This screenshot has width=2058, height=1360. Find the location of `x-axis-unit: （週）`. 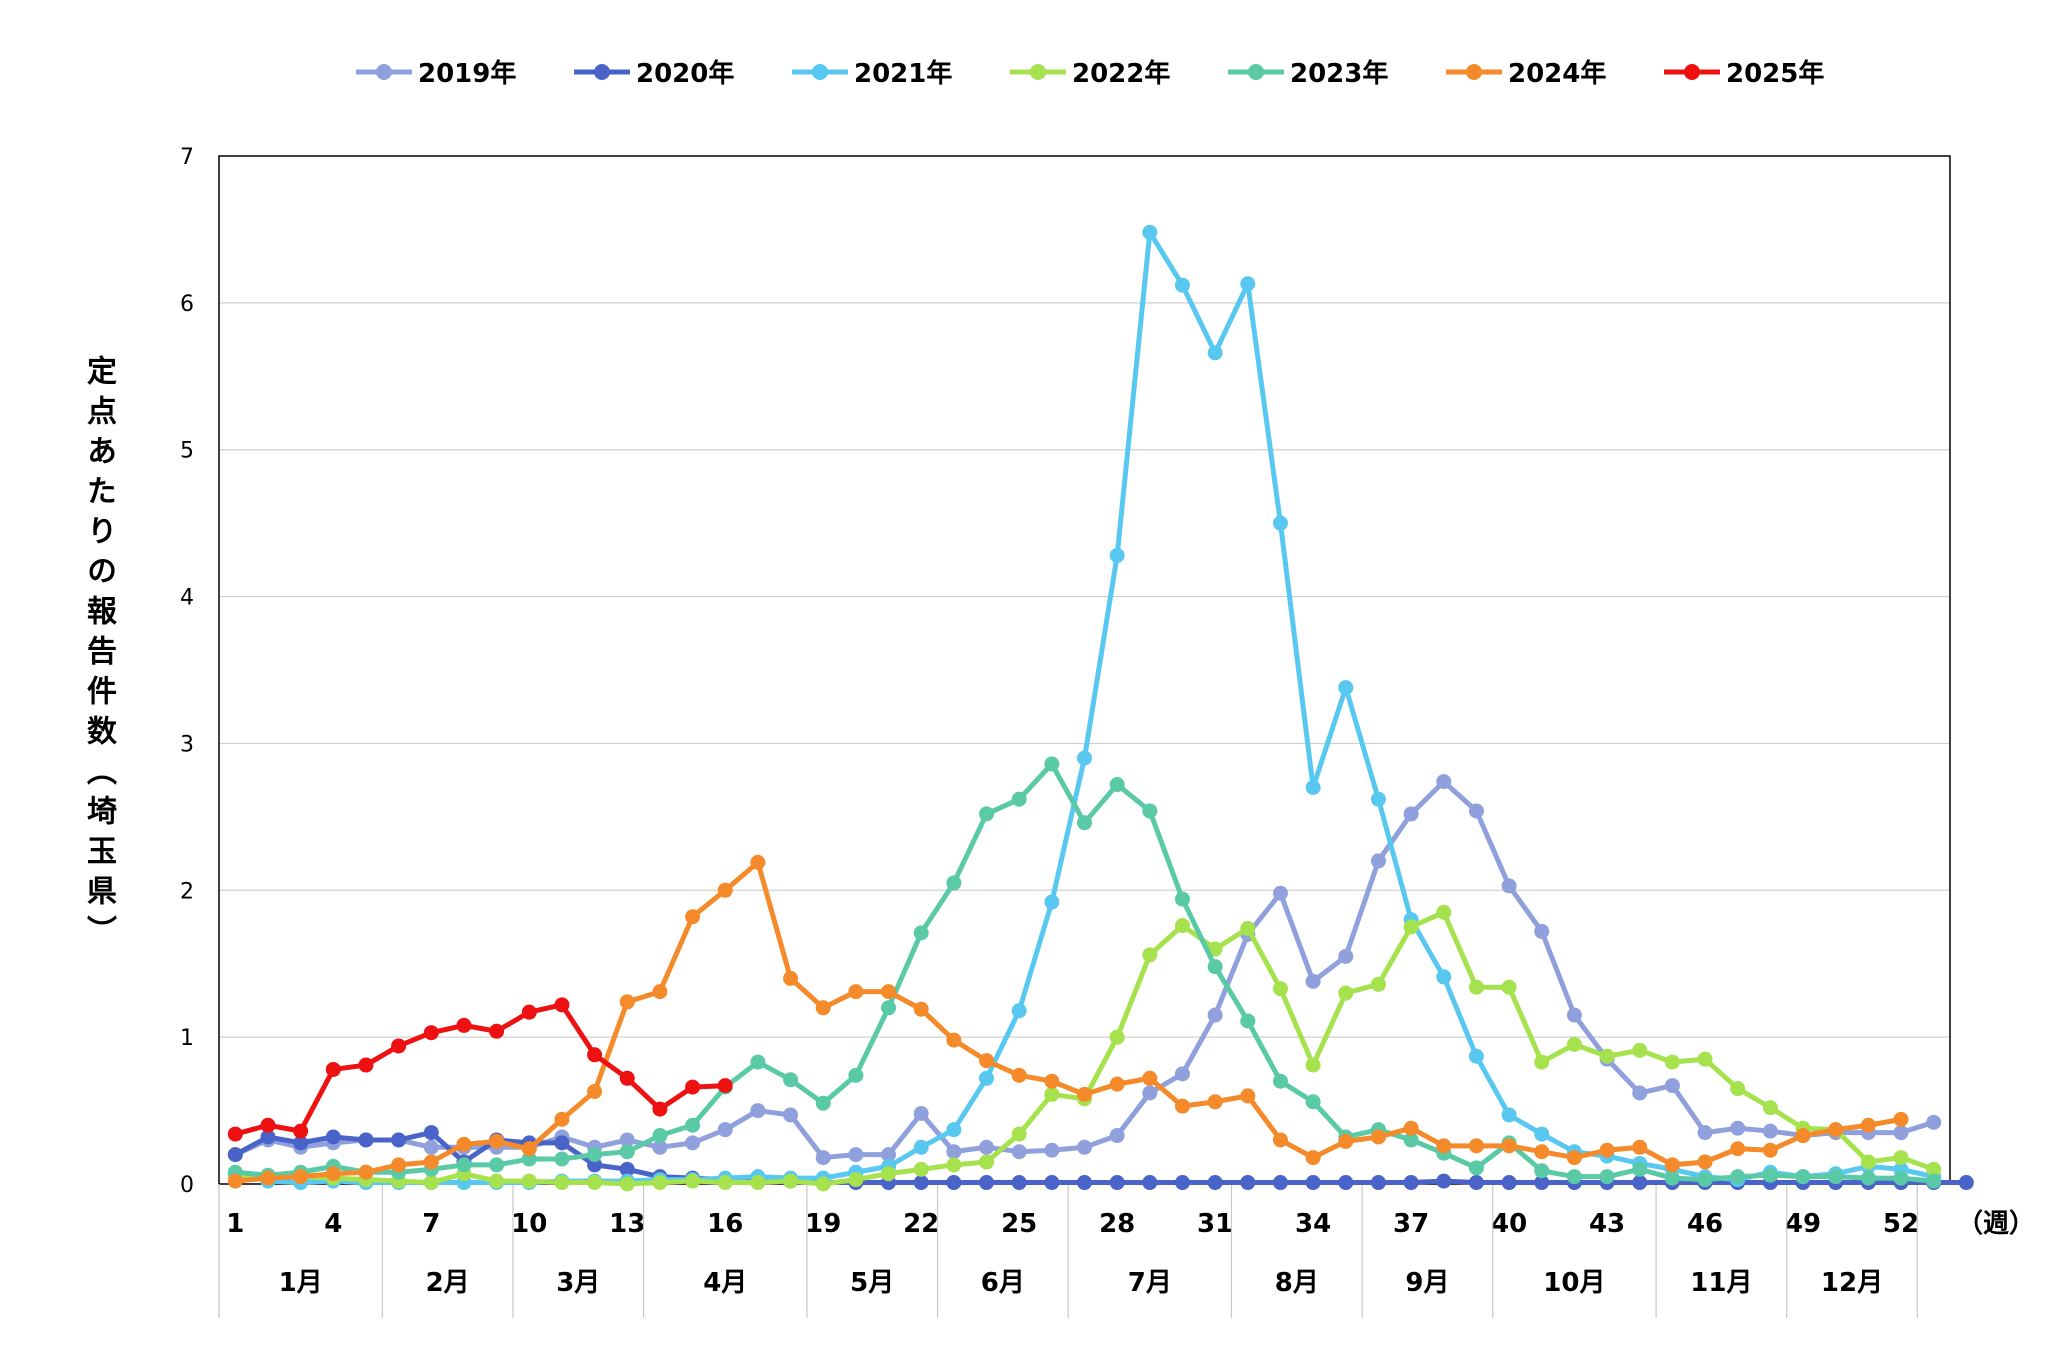

x-axis-unit: （週） is located at coordinates (1996, 1224).